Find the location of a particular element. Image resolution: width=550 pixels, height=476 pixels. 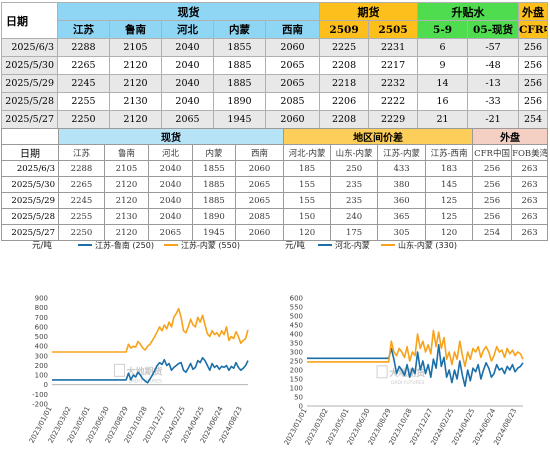

table-cell: 360 is located at coordinates (402, 200).